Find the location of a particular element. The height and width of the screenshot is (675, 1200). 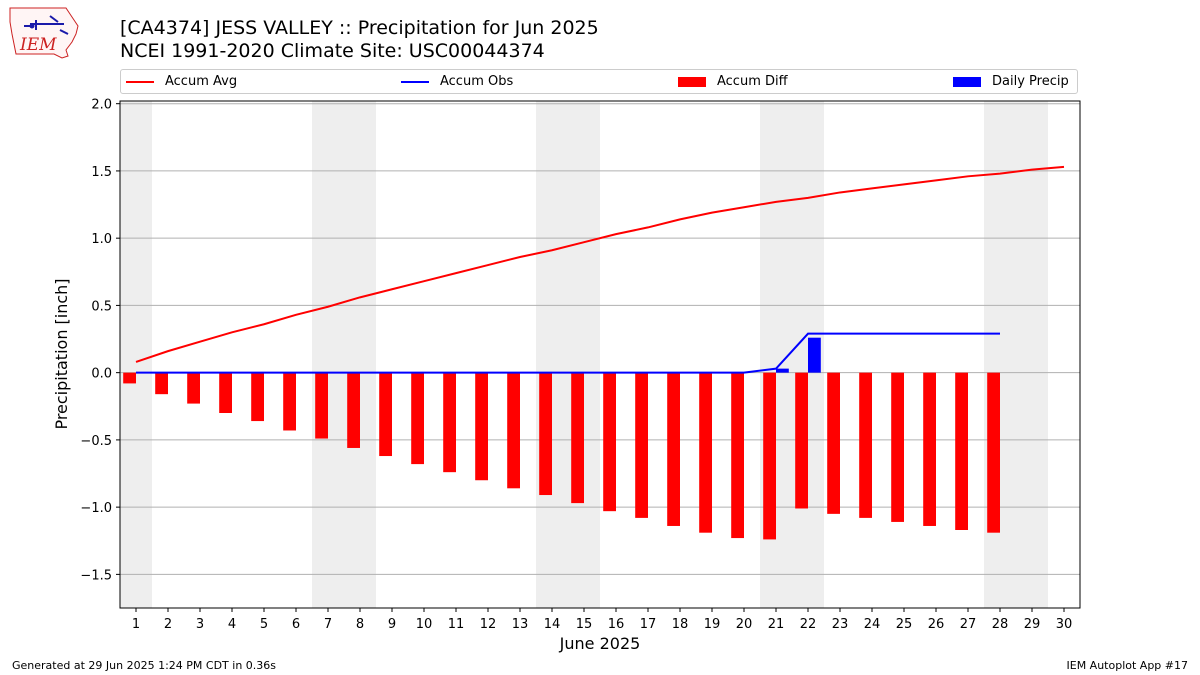

x-tick-label: 15 is located at coordinates (584, 624).